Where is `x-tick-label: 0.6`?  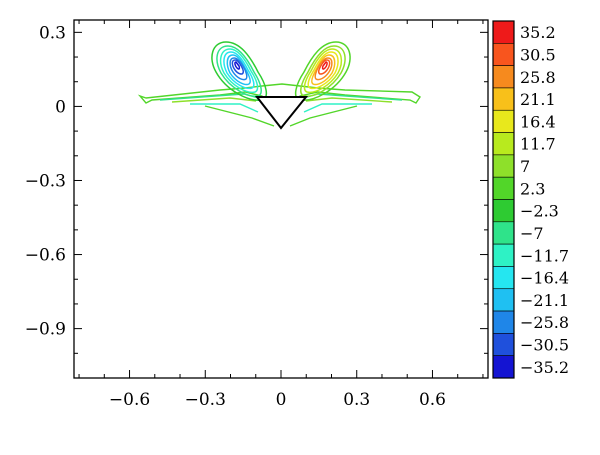
x-tick-label: 0.6 is located at coordinates (432, 400).